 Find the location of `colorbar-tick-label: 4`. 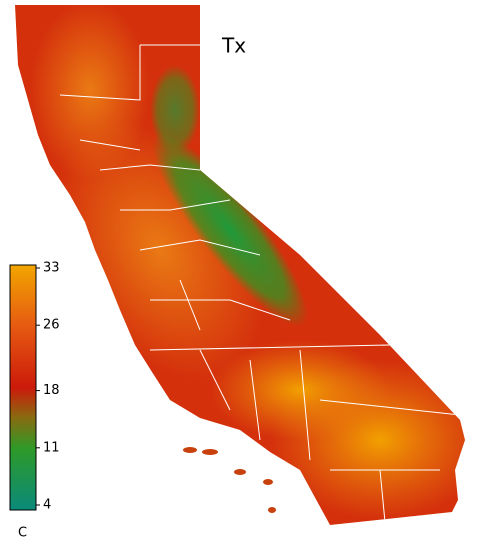

colorbar-tick-label: 4 is located at coordinates (47, 505).